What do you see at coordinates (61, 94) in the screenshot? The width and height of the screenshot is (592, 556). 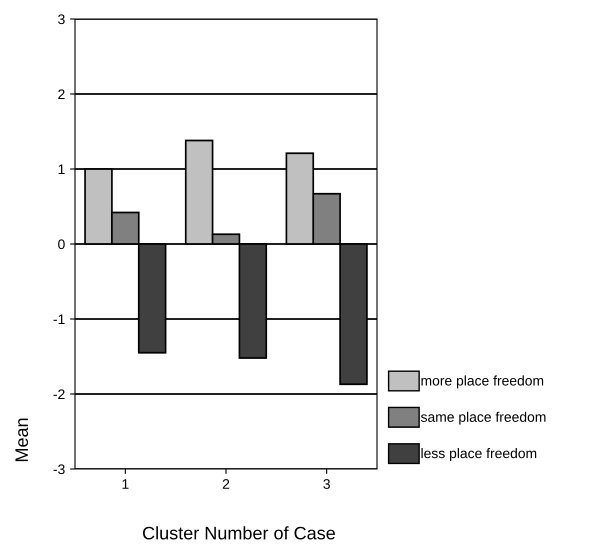 I see `y-tick-label: 2` at bounding box center [61, 94].